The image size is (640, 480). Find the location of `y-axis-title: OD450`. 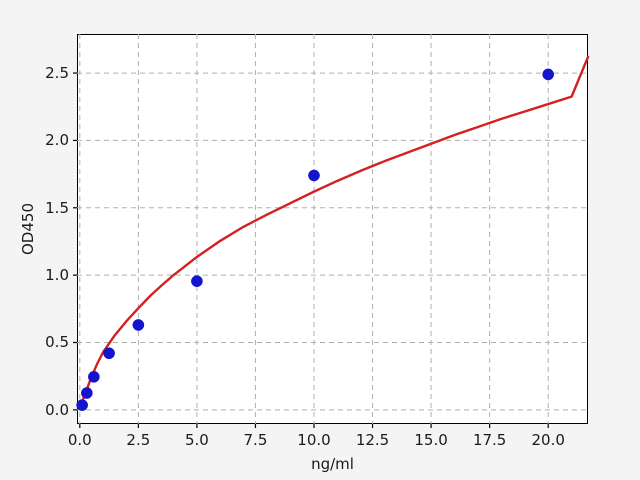

y-axis-title: OD450 is located at coordinates (28, 229).